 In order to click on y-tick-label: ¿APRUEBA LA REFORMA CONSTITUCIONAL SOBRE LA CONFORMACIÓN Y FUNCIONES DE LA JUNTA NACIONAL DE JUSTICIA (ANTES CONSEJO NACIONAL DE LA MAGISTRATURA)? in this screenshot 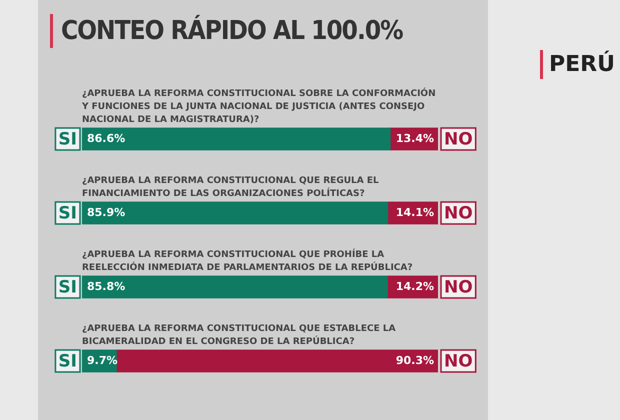, I will do `click(258, 106)`.